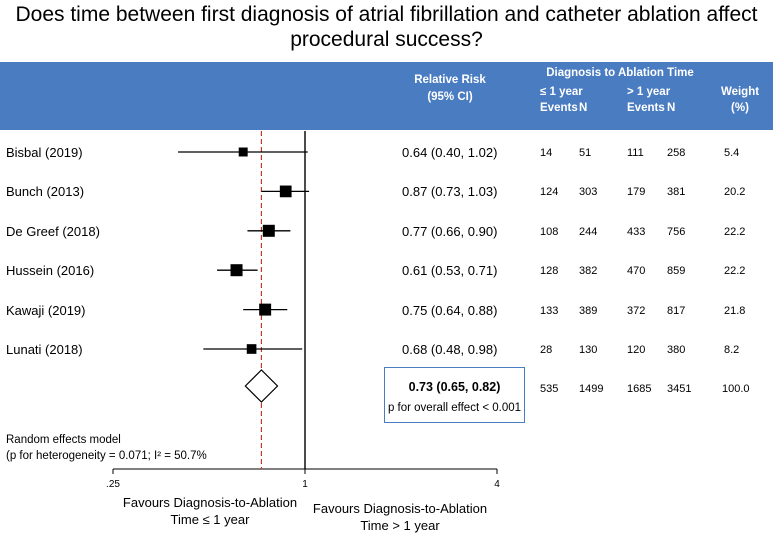 This screenshot has height=534, width=773. I want to click on study-rr-text: 0.77 (0.66, 0.90), so click(450, 231).